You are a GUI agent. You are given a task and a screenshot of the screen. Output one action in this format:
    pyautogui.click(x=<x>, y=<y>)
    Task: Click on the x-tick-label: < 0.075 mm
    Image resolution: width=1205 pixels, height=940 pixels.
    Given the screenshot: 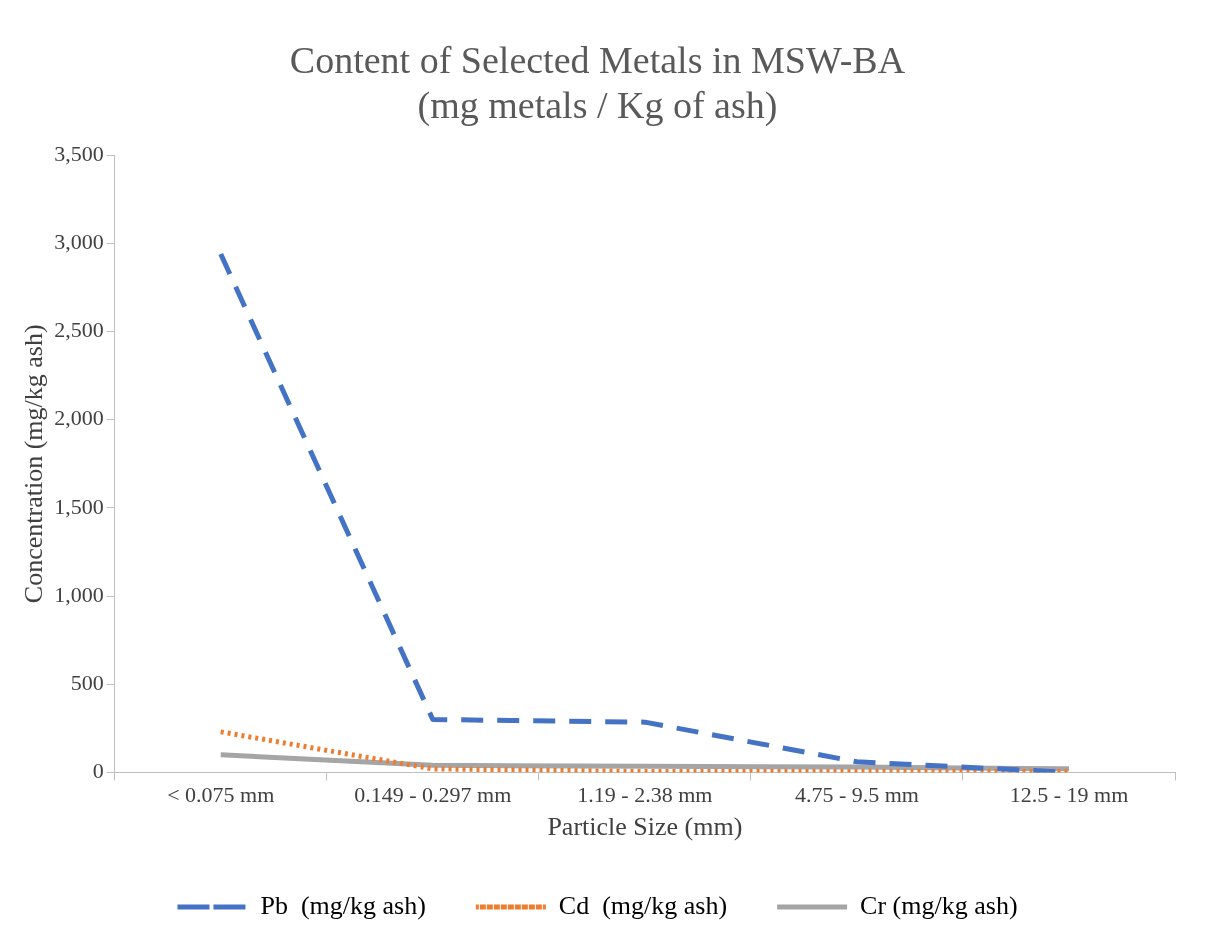 What is the action you would take?
    pyautogui.click(x=221, y=795)
    